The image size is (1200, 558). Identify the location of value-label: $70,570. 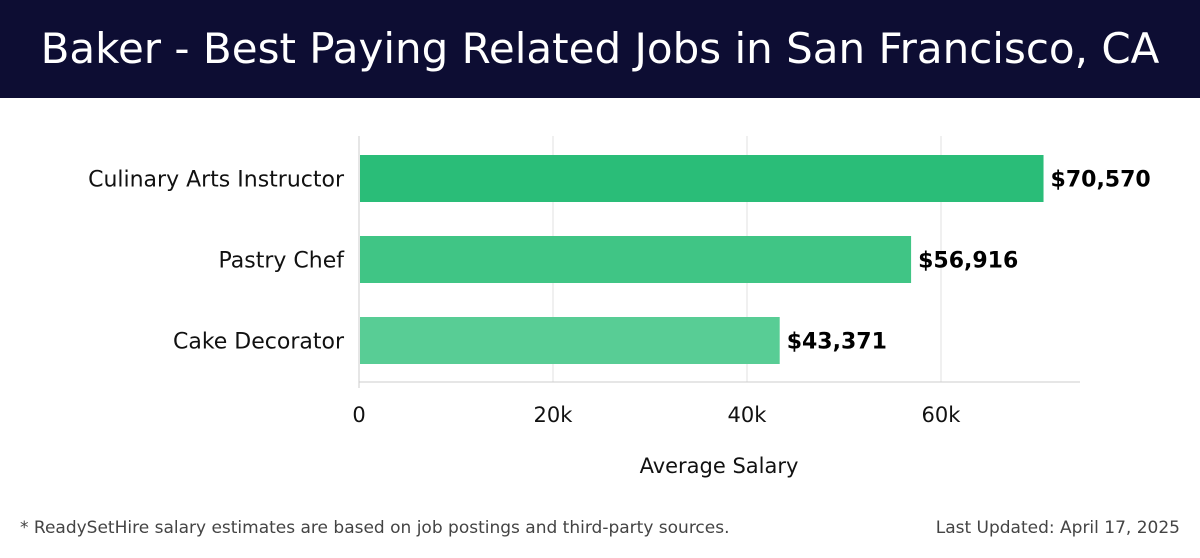
(1101, 180).